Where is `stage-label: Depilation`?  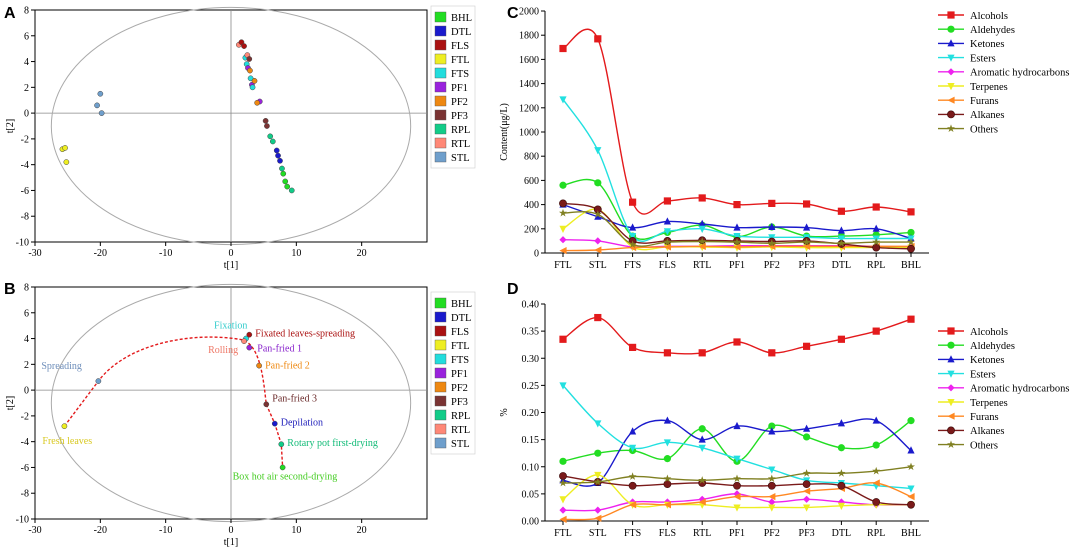 stage-label: Depilation is located at coordinates (302, 423).